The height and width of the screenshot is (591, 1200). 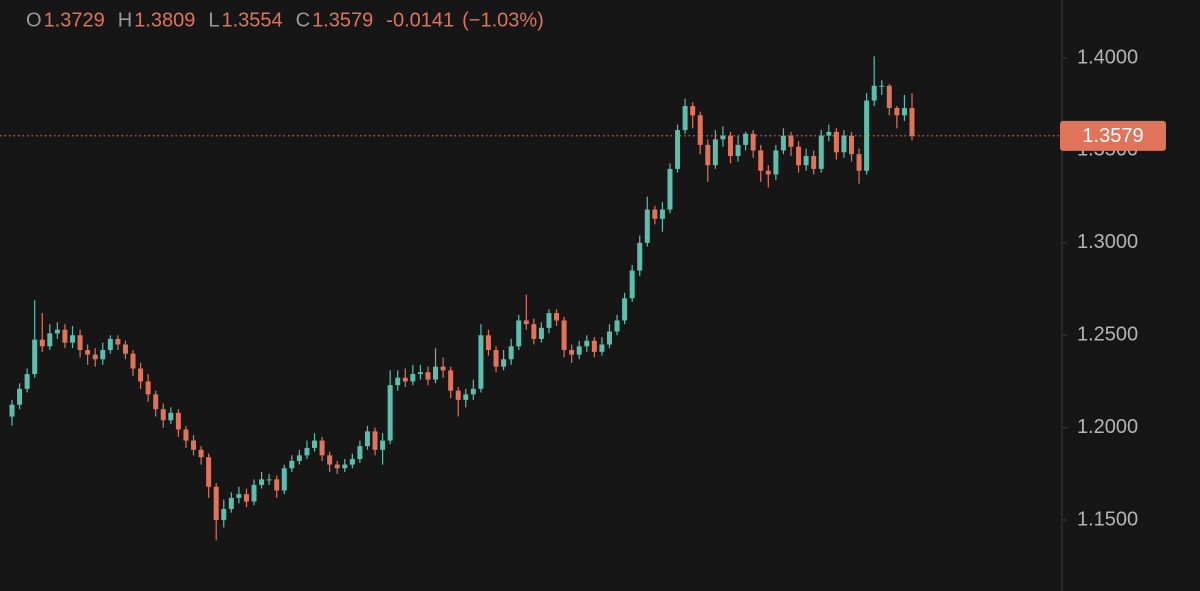 I want to click on ohlc-key: O, so click(x=34, y=20).